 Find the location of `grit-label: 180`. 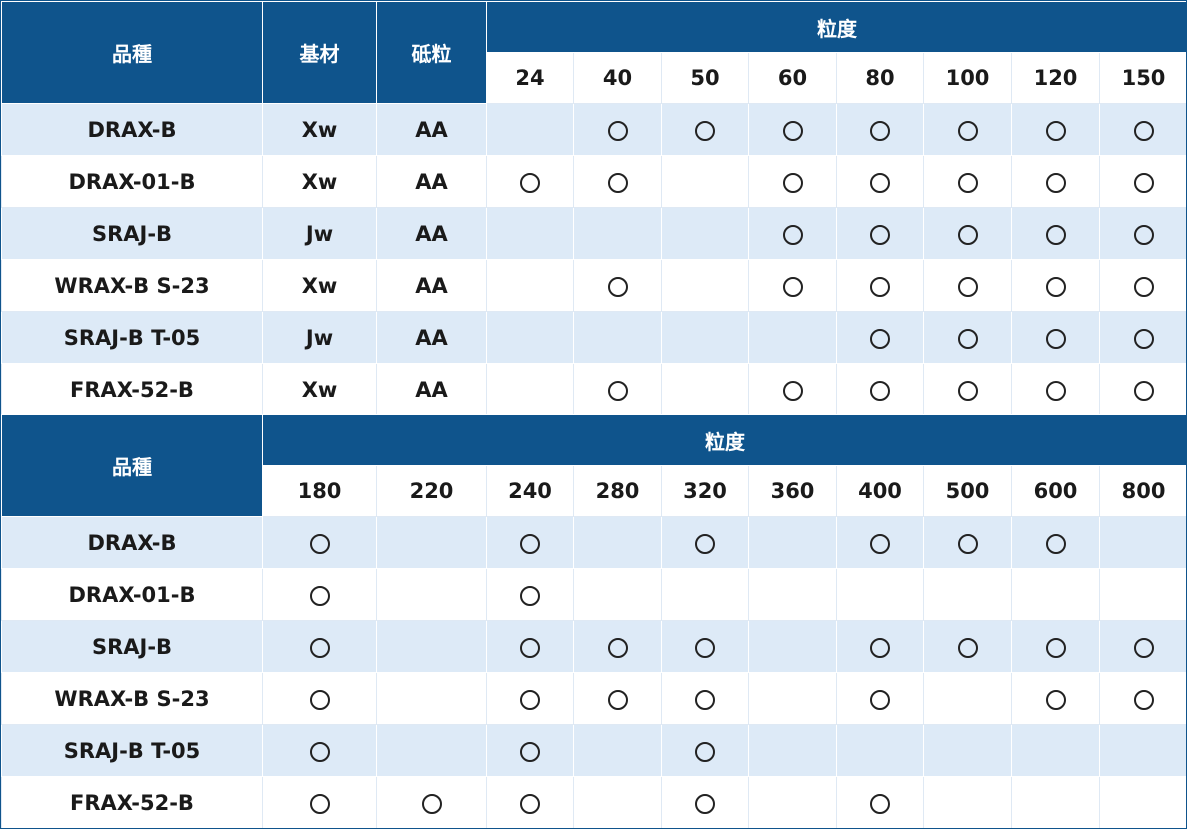

grit-label: 180 is located at coordinates (319, 491).